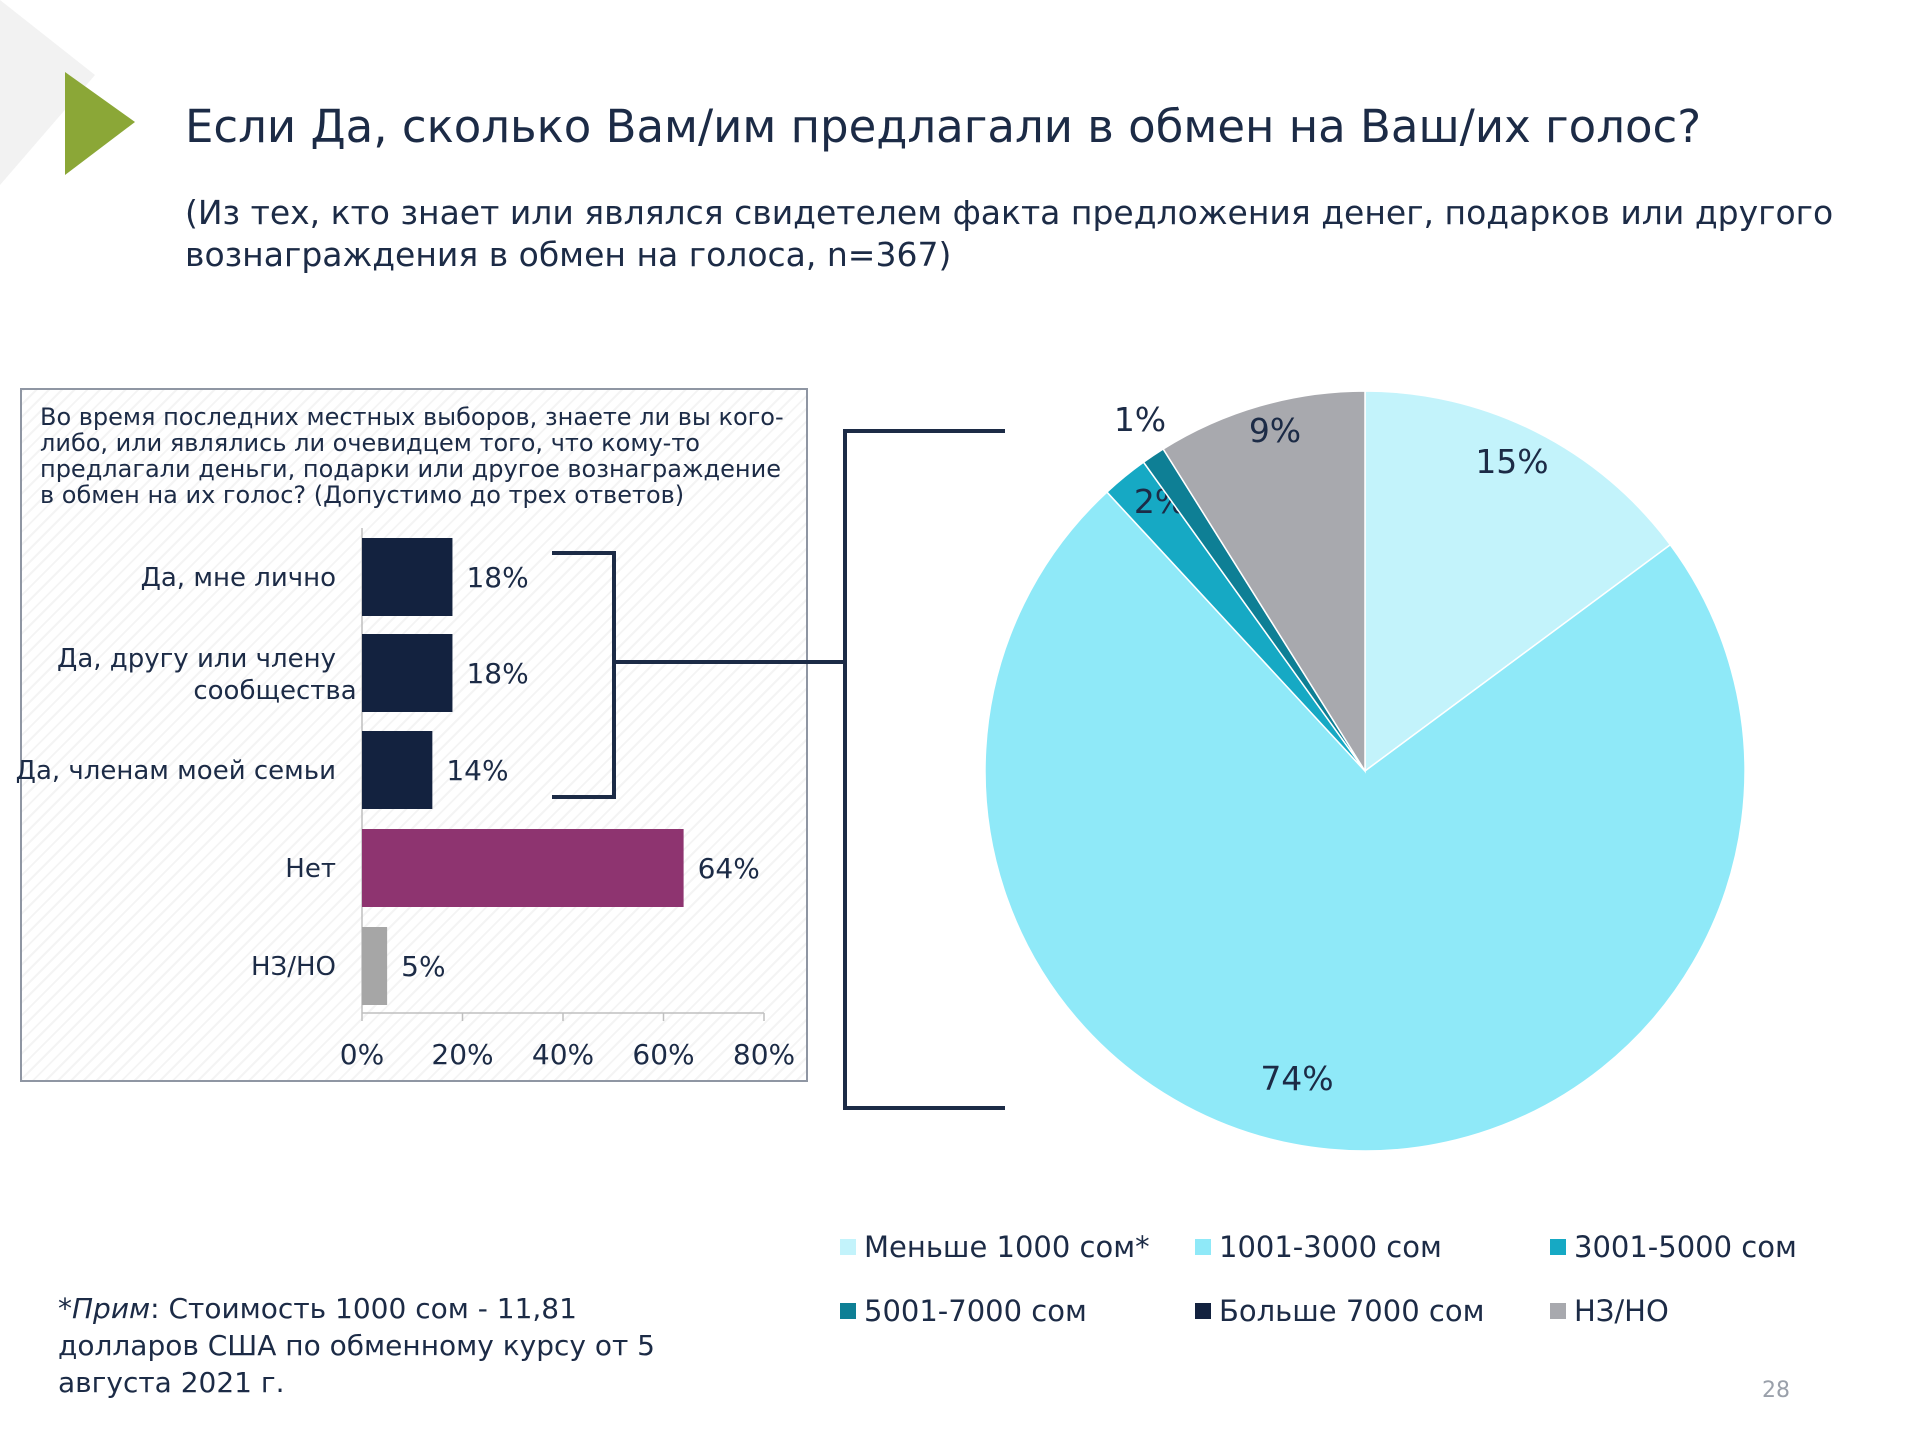  I want to click on corner-shade, so click(47, 92).